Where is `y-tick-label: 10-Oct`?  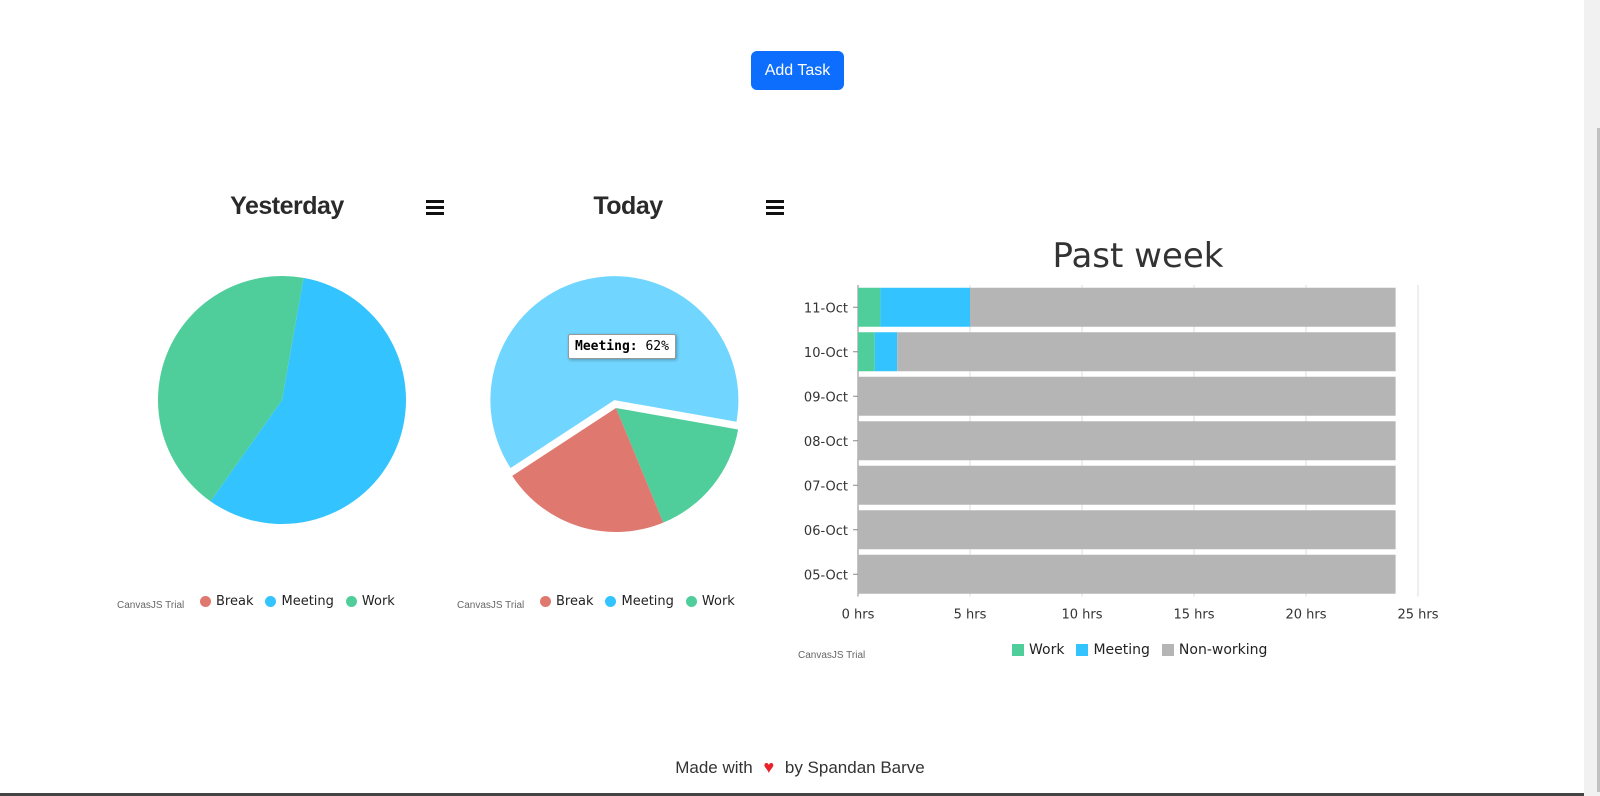 y-tick-label: 10-Oct is located at coordinates (826, 353).